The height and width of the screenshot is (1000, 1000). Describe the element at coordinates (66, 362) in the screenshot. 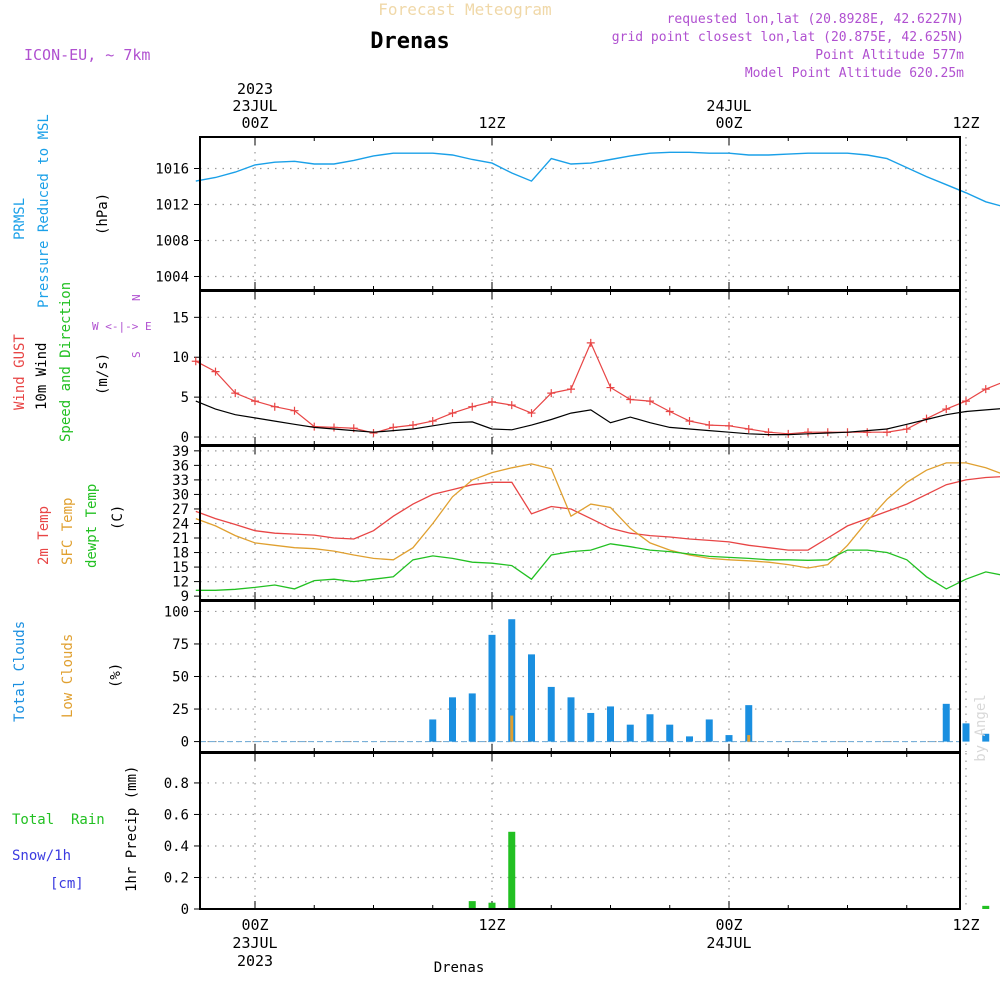

I see `speed-direction-label: Speed and Direction` at that location.